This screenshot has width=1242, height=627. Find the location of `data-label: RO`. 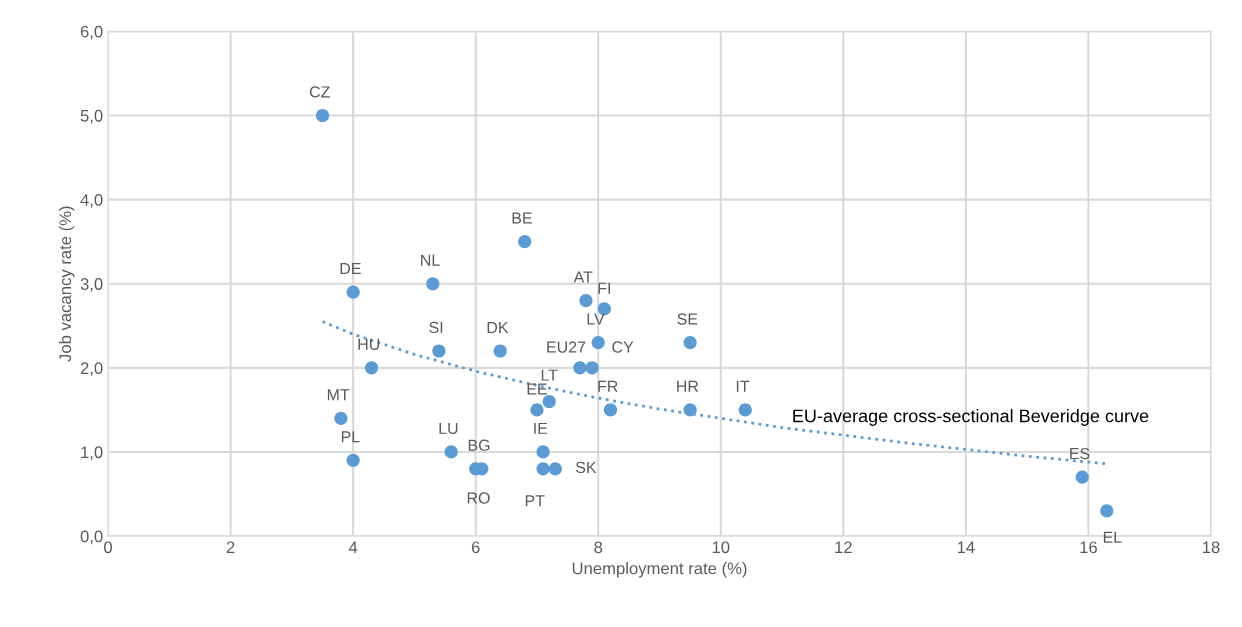

data-label: RO is located at coordinates (478, 498).